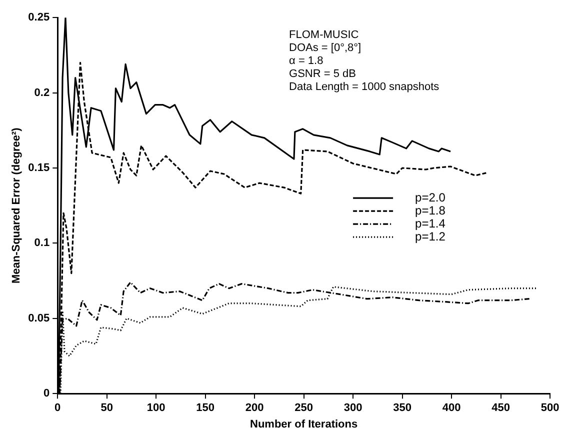  Describe the element at coordinates (364, 87) in the screenshot. I see `annotation: Data Length = 1000 snapshots` at that location.